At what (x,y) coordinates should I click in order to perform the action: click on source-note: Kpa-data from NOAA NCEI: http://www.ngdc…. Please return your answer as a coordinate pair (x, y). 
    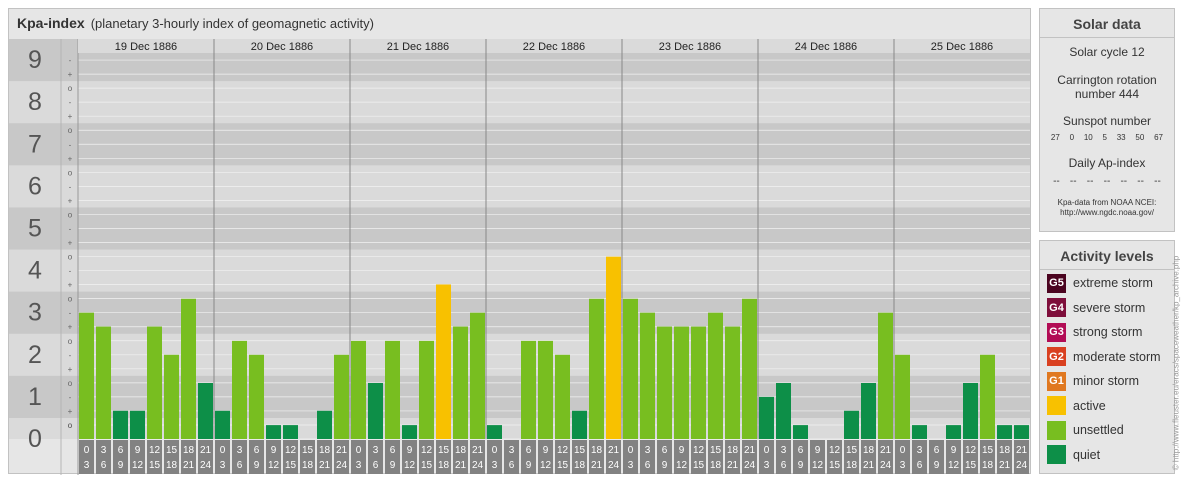
    Looking at the image, I should click on (1107, 208).